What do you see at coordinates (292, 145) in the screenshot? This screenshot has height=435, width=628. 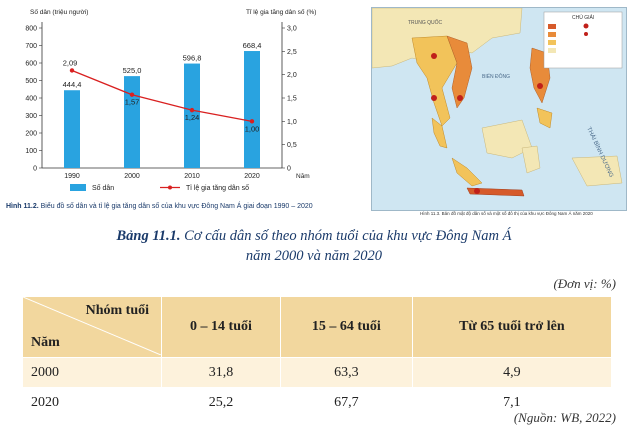 I see `y2-tick-label: 0,5` at bounding box center [292, 145].